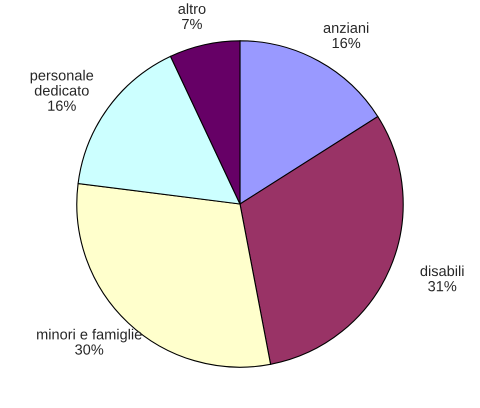 The image size is (480, 408). What do you see at coordinates (89, 335) in the screenshot?
I see `slice-label: minori e famiglie` at bounding box center [89, 335].